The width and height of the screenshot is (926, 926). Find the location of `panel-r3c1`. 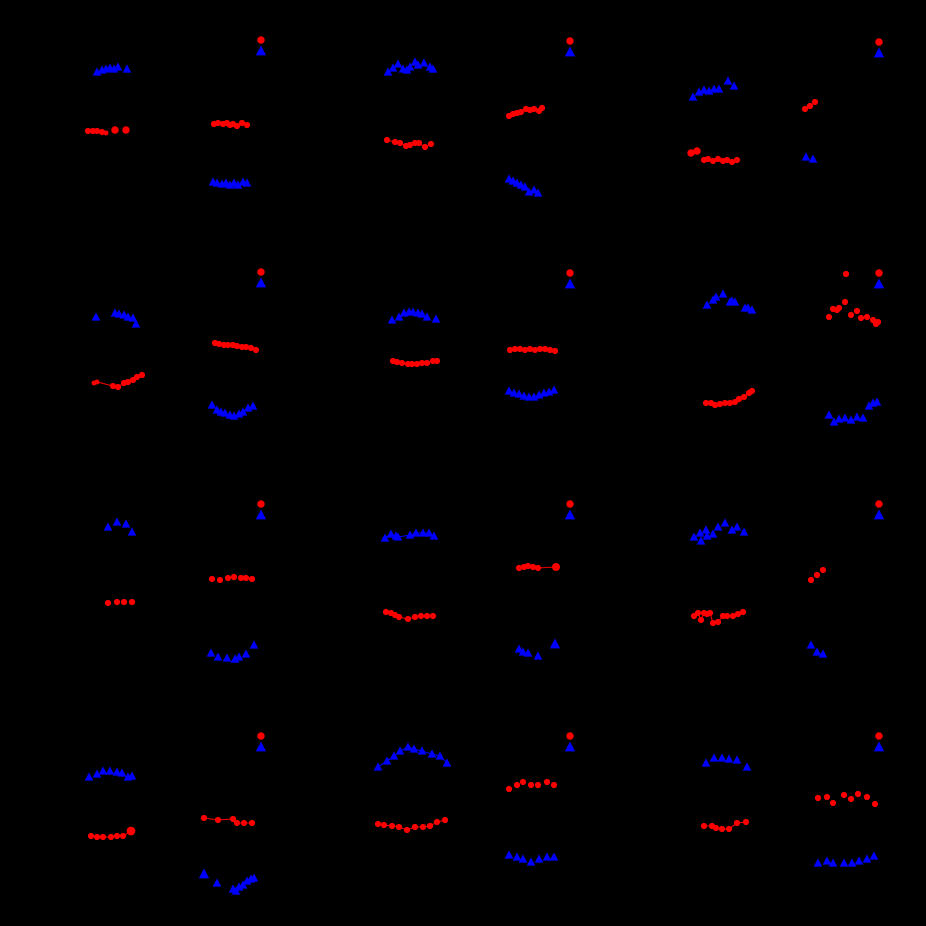

panel-r3c1 is located at coordinates (185, 581).